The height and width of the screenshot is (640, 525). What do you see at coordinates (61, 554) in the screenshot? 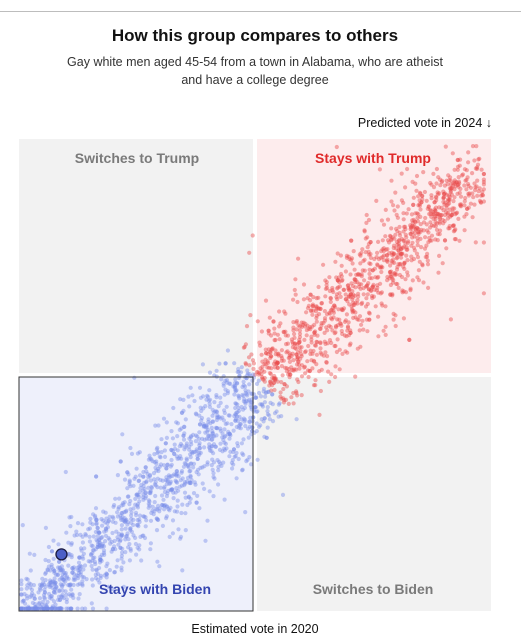
I see `highlight-point` at bounding box center [61, 554].